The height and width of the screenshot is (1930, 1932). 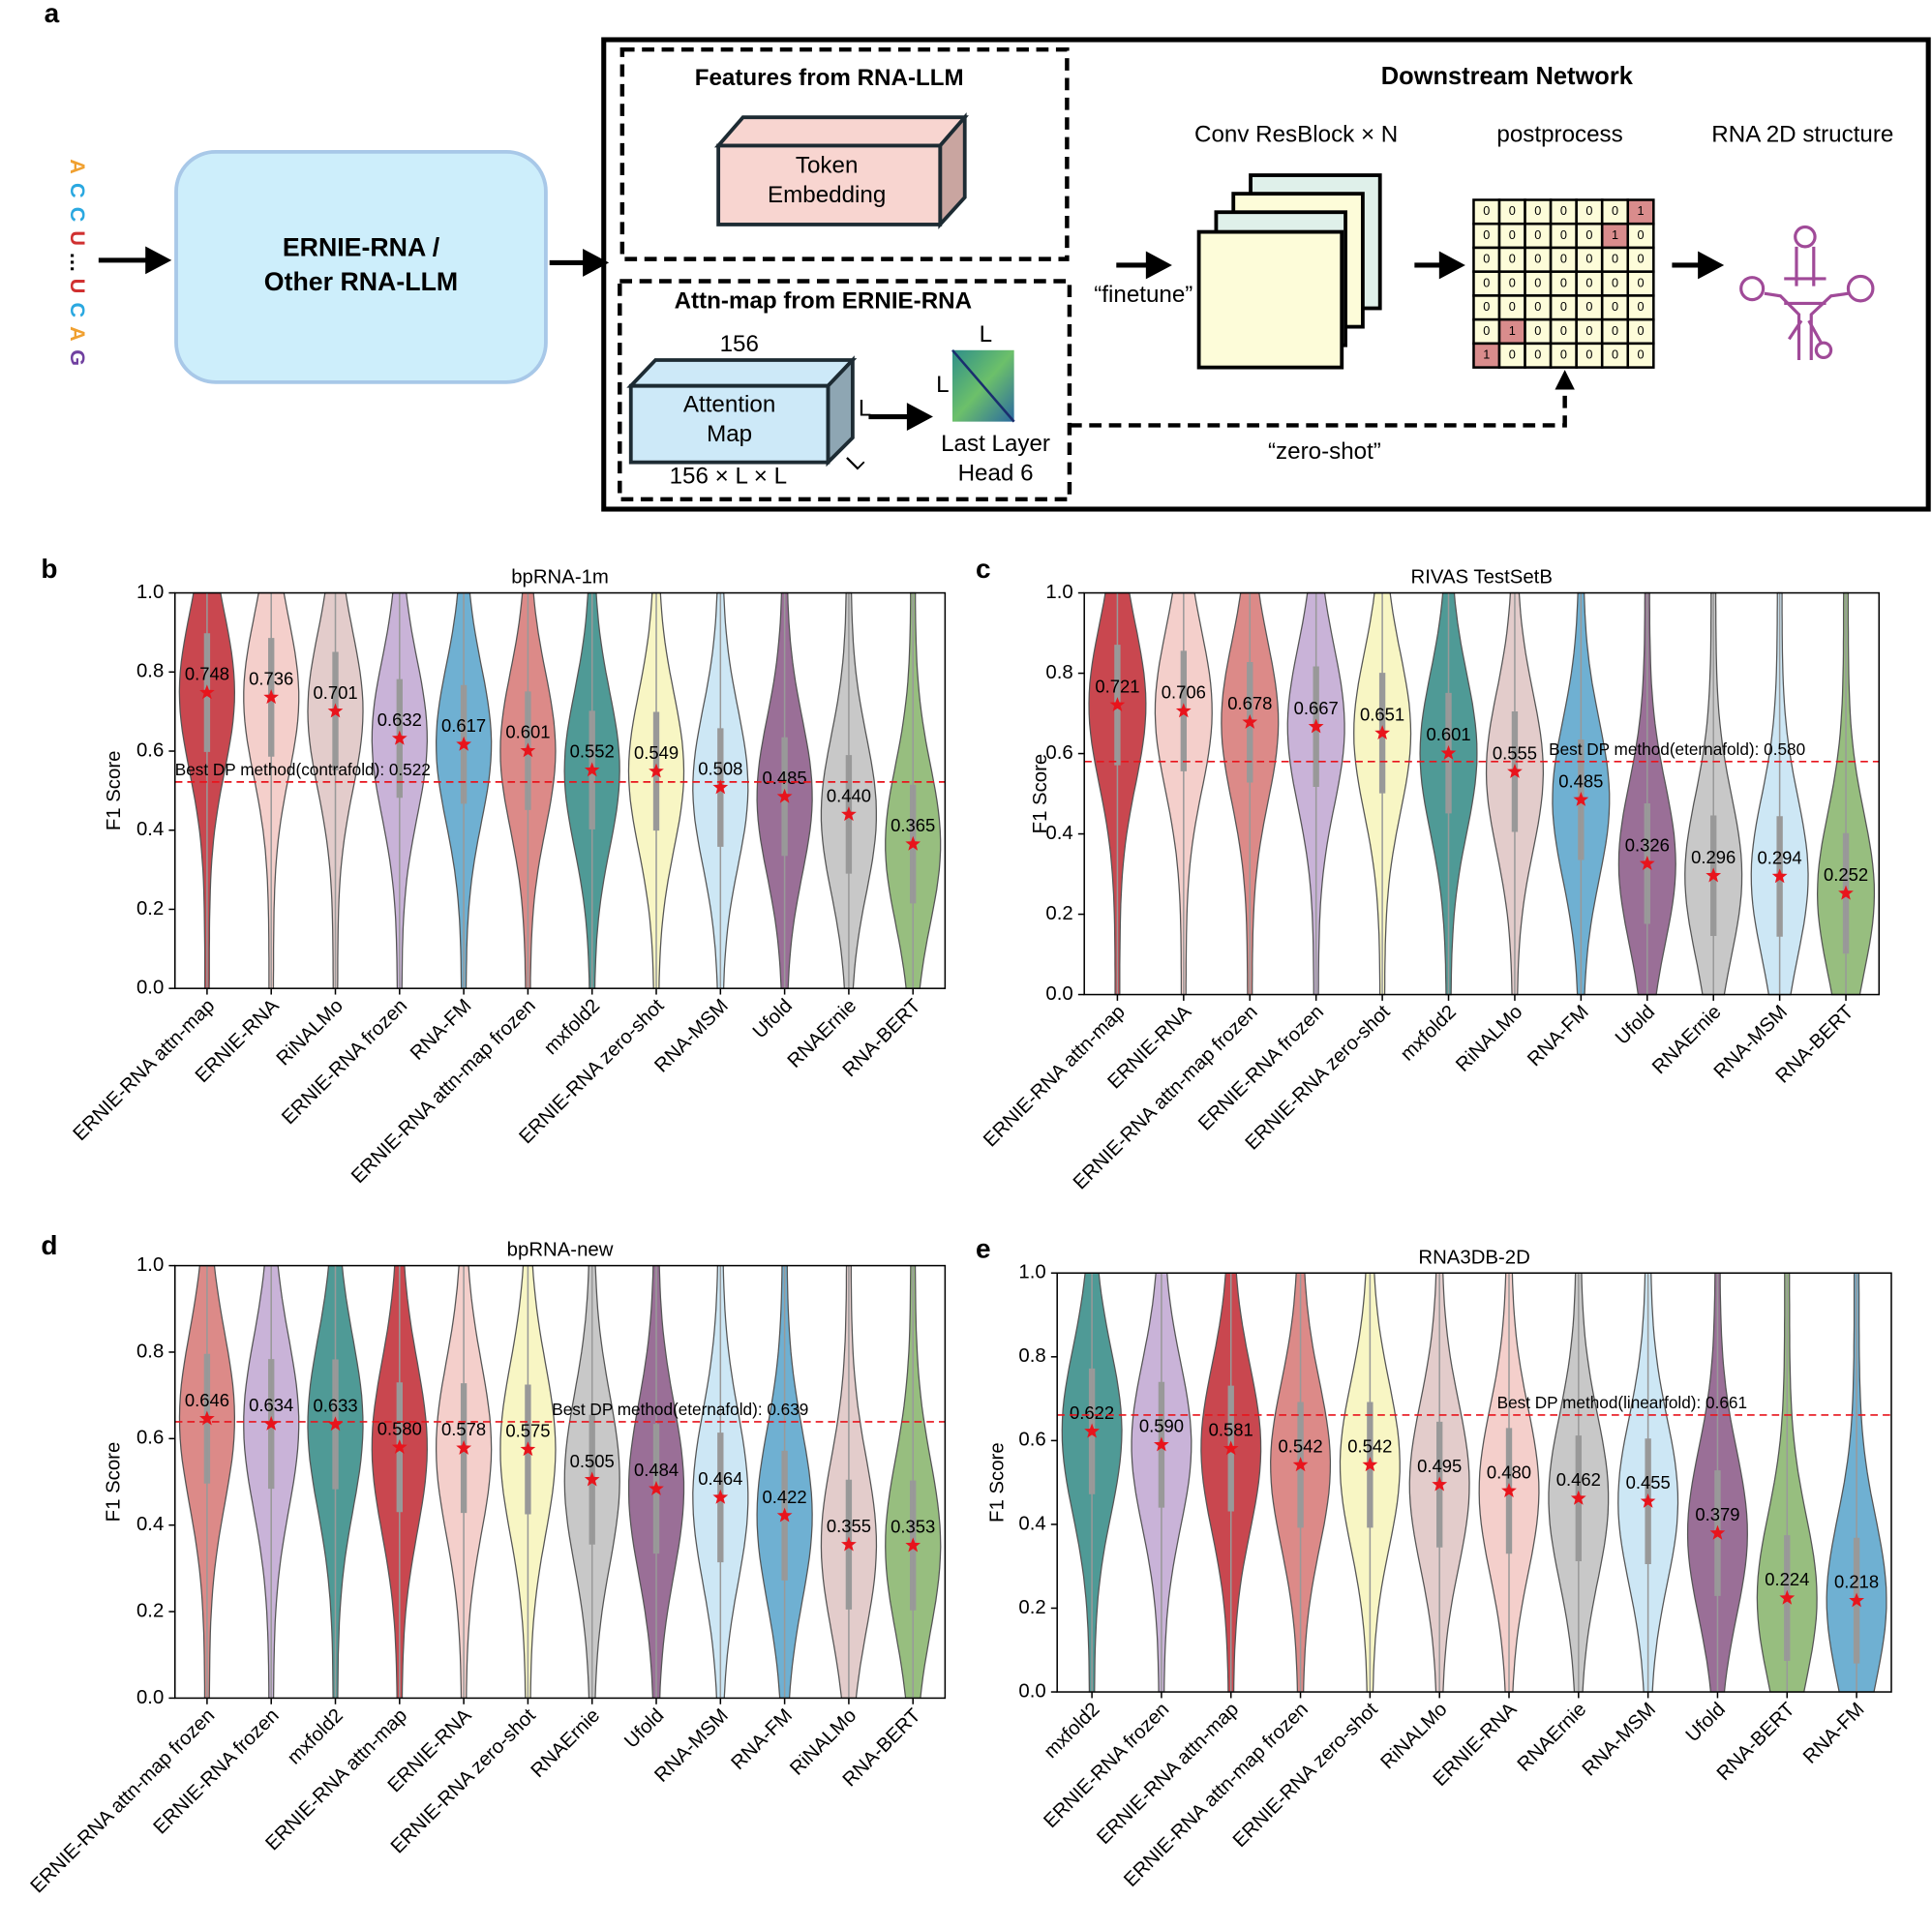 I want to click on zero-shot-path, so click(x=1318, y=407).